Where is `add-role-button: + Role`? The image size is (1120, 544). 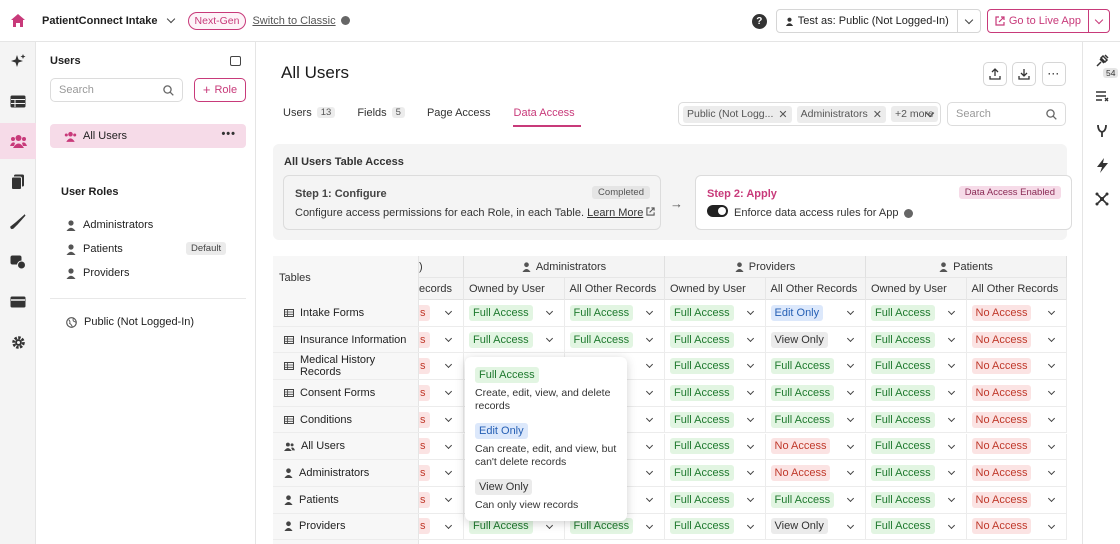
add-role-button: + Role is located at coordinates (220, 90).